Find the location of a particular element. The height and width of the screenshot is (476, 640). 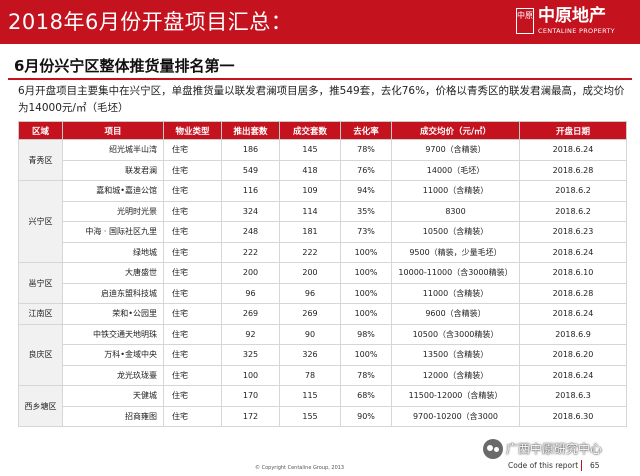

page-title: 2018年6月份开盘项目汇总： is located at coordinates (150, 22).